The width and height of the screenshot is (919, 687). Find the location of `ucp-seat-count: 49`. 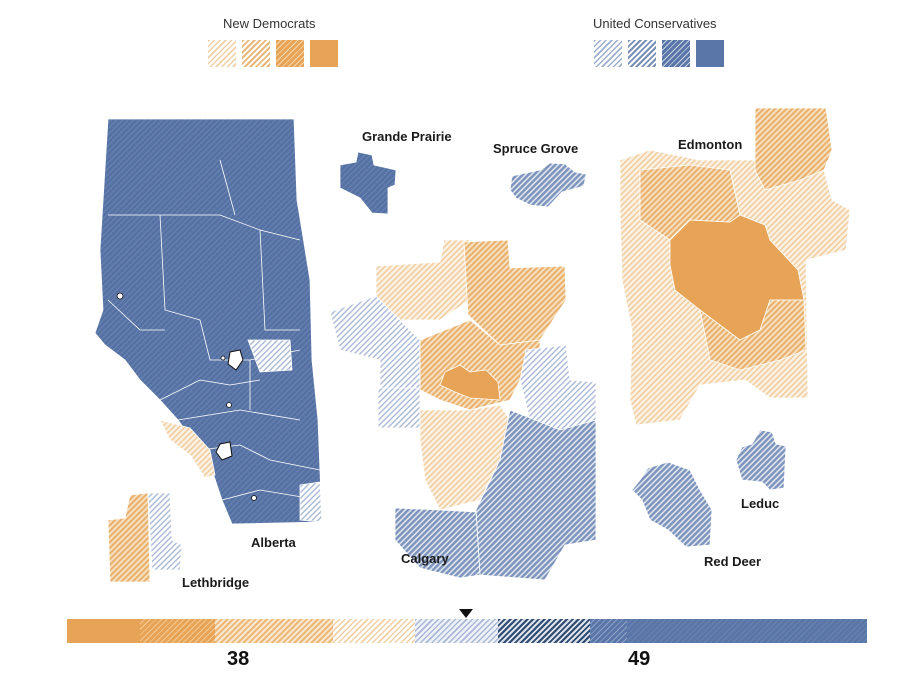

ucp-seat-count: 49 is located at coordinates (639, 659).